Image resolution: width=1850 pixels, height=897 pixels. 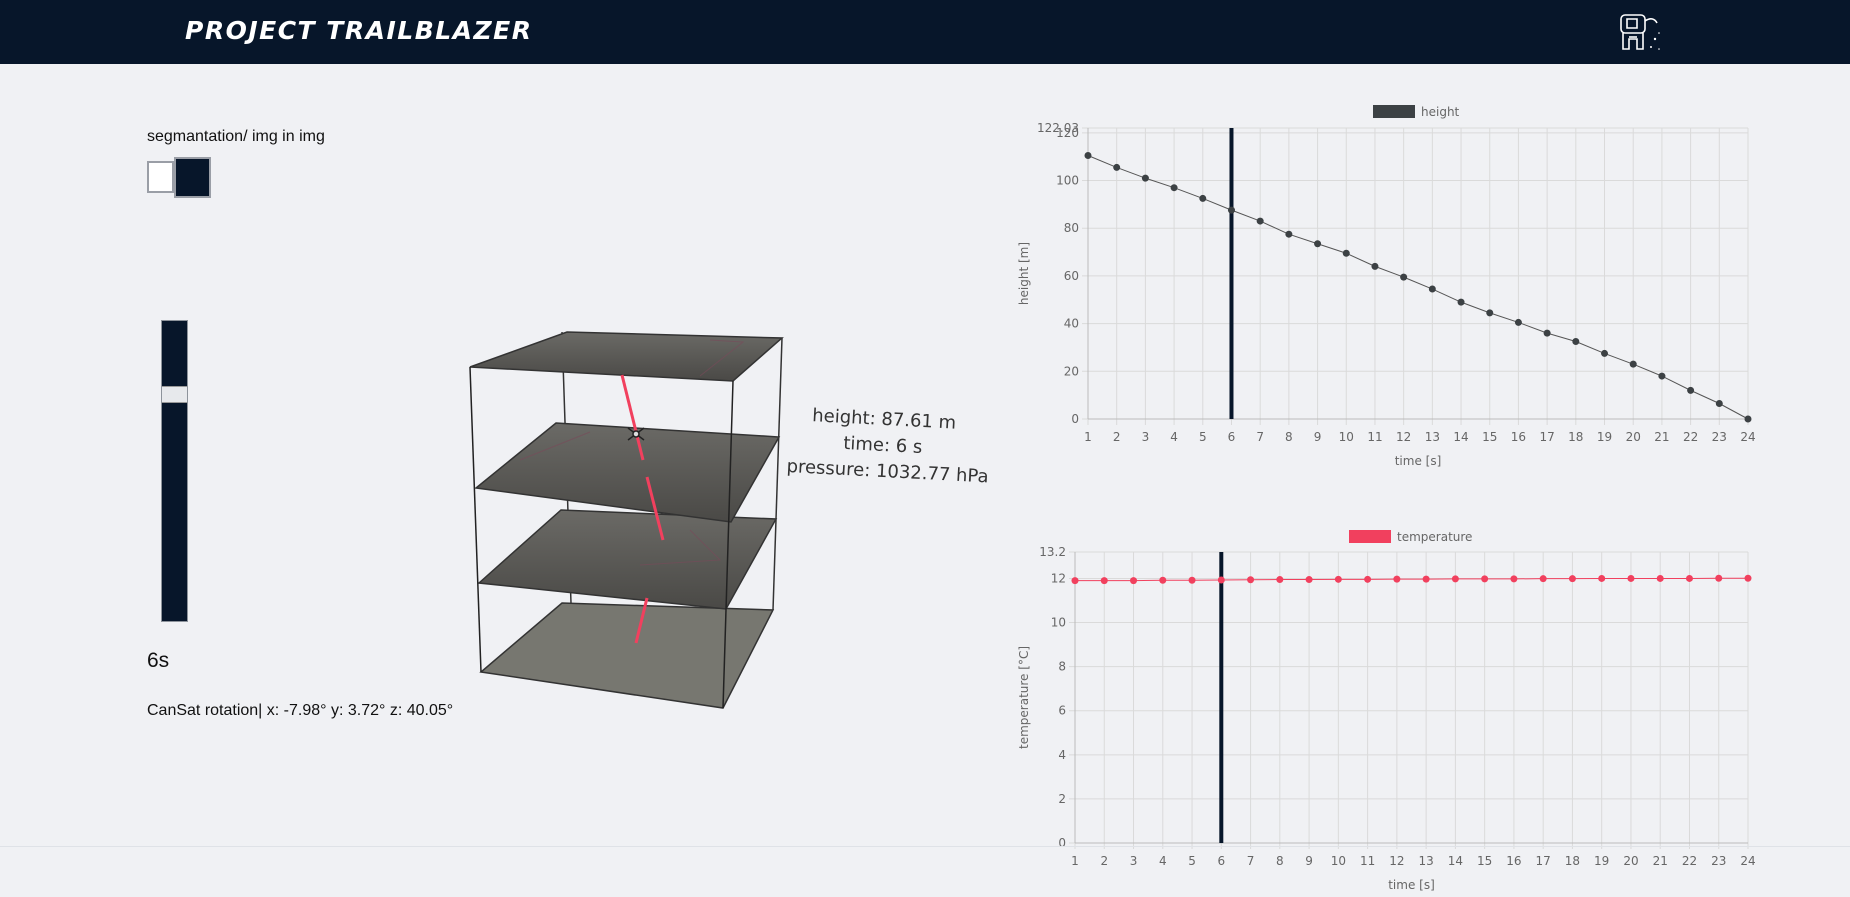 I want to click on x-tick-label: 16, so click(x=1513, y=861).